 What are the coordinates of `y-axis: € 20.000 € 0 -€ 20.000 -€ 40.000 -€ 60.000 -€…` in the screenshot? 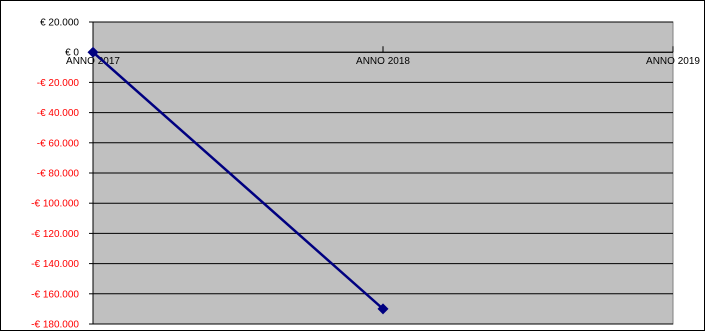 It's located at (62, 174).